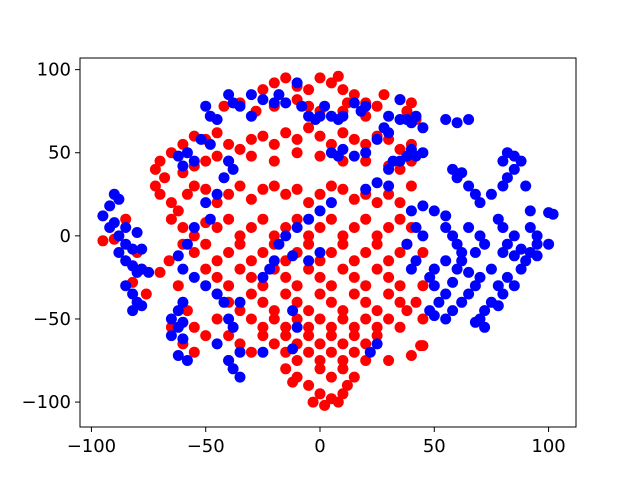 The height and width of the screenshot is (480, 640). What do you see at coordinates (54, 70) in the screenshot?
I see `y-tick-label: 100` at bounding box center [54, 70].